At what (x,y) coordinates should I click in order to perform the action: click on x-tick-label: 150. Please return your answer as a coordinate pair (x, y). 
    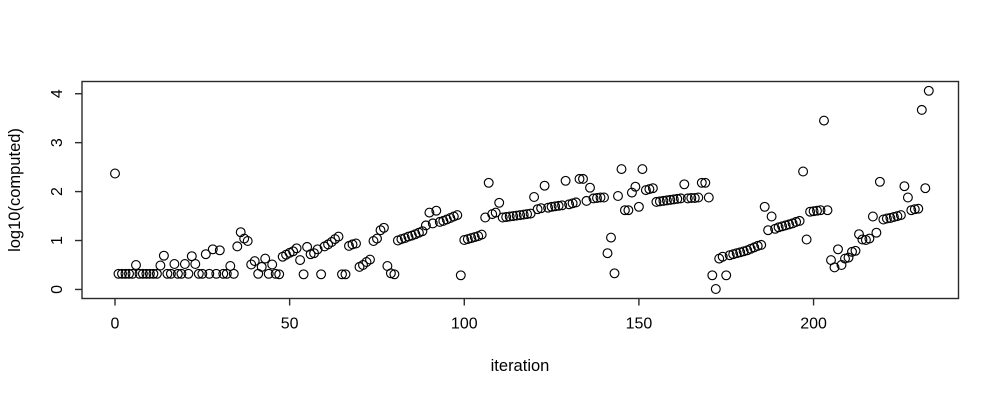
    Looking at the image, I should click on (639, 324).